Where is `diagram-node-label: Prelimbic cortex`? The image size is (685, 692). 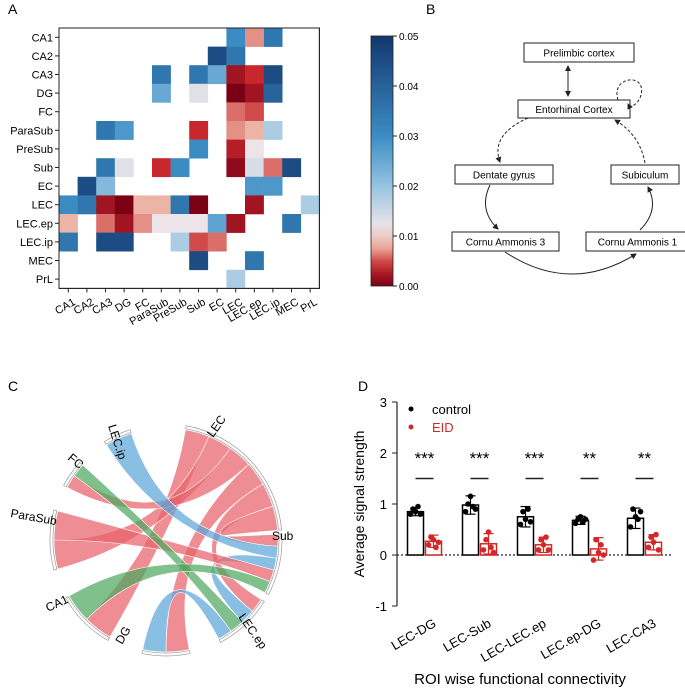 diagram-node-label: Prelimbic cortex is located at coordinates (578, 54).